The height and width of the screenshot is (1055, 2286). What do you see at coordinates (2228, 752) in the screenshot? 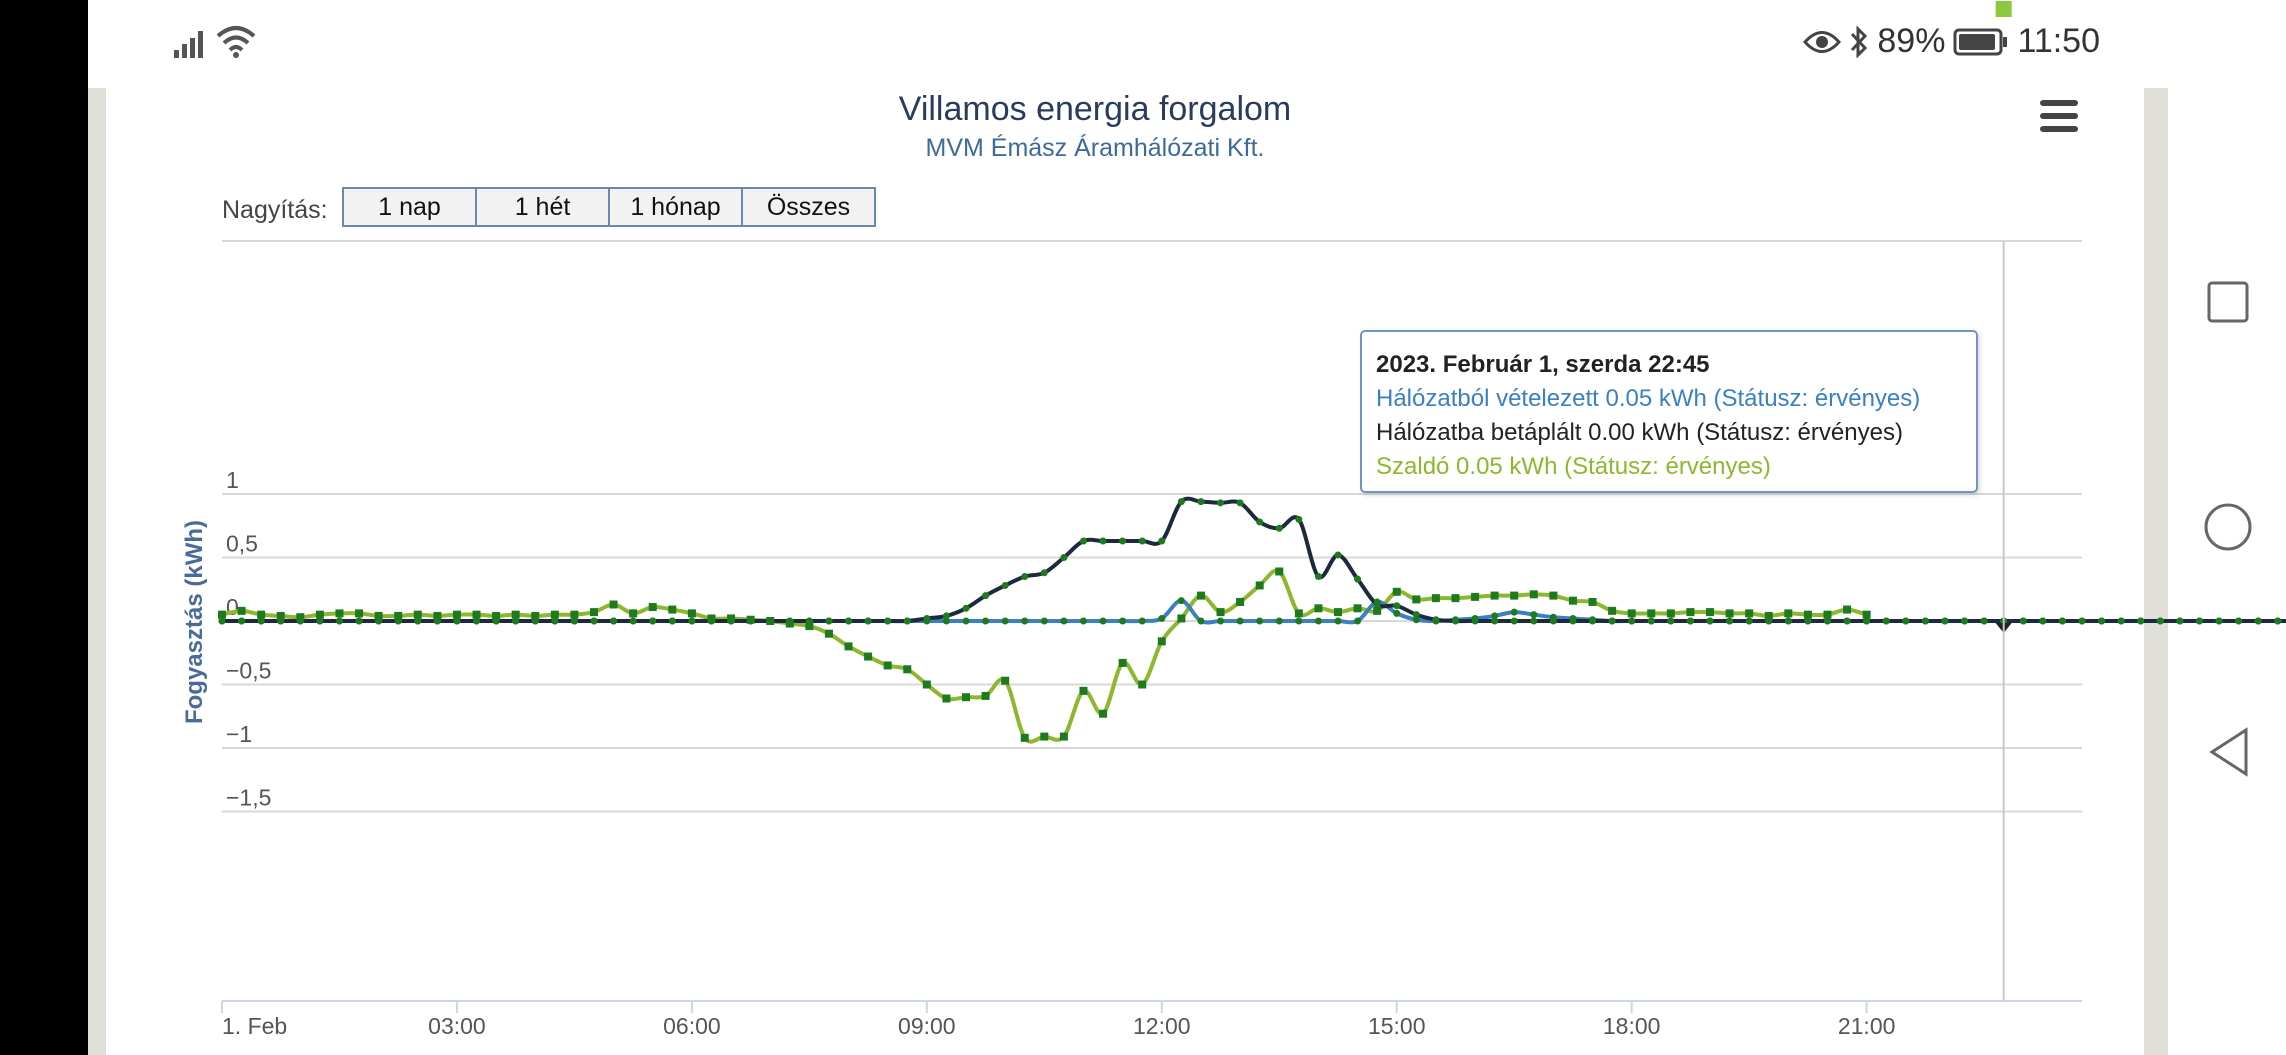
I see `triangle-back-icon` at bounding box center [2228, 752].